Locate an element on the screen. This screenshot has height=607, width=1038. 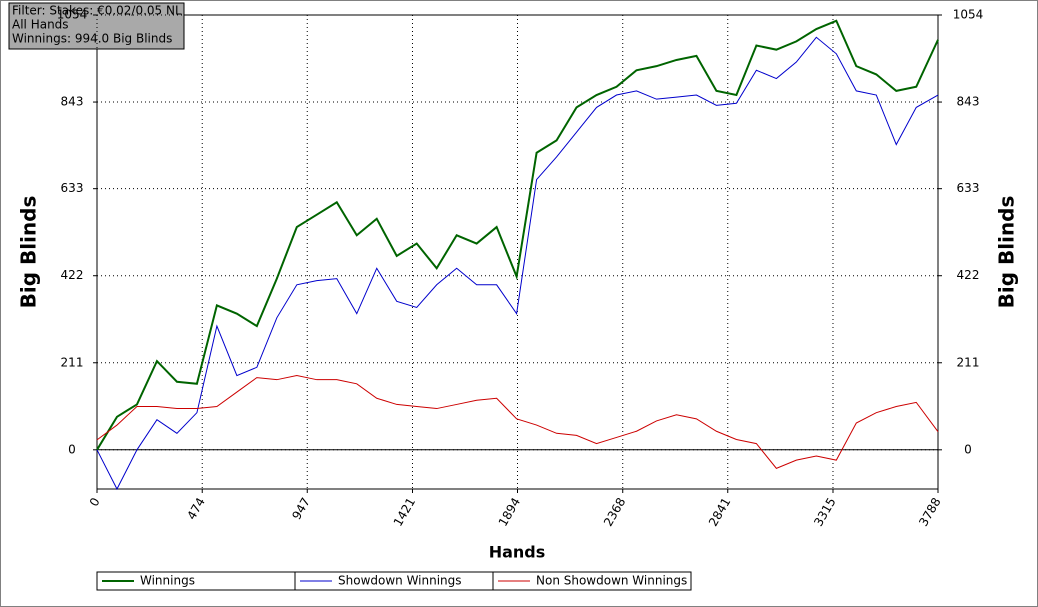
annotation-bg is located at coordinates (96, 26).